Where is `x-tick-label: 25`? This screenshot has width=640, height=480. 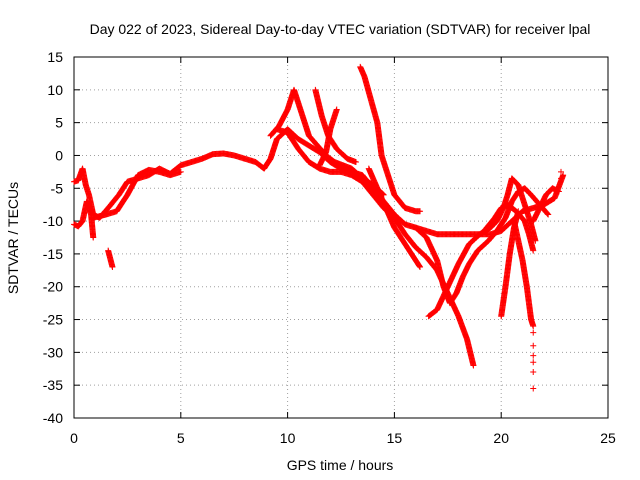 x-tick-label: 25 is located at coordinates (608, 438).